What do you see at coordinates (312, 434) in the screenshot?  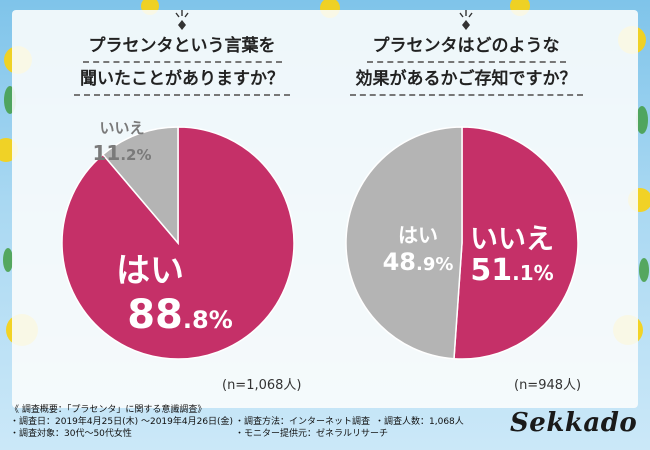 I see `survey-provider: ・モニター提供元：ゼネラルリサーチ` at bounding box center [312, 434].